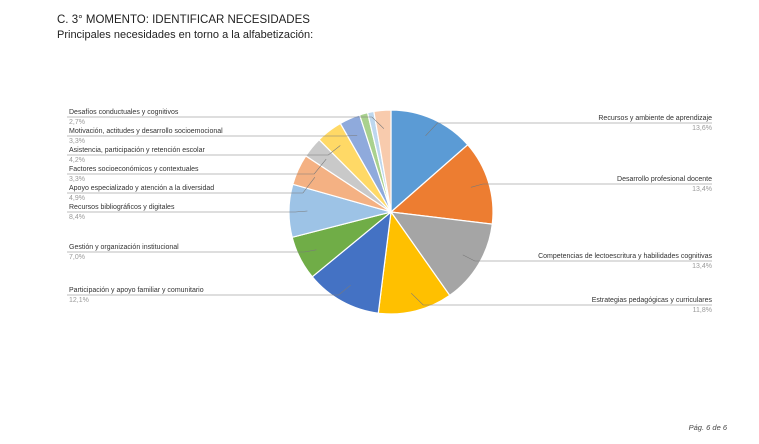 This screenshot has height=444, width=759. I want to click on slice-value-label: 2,7%, so click(77, 122).